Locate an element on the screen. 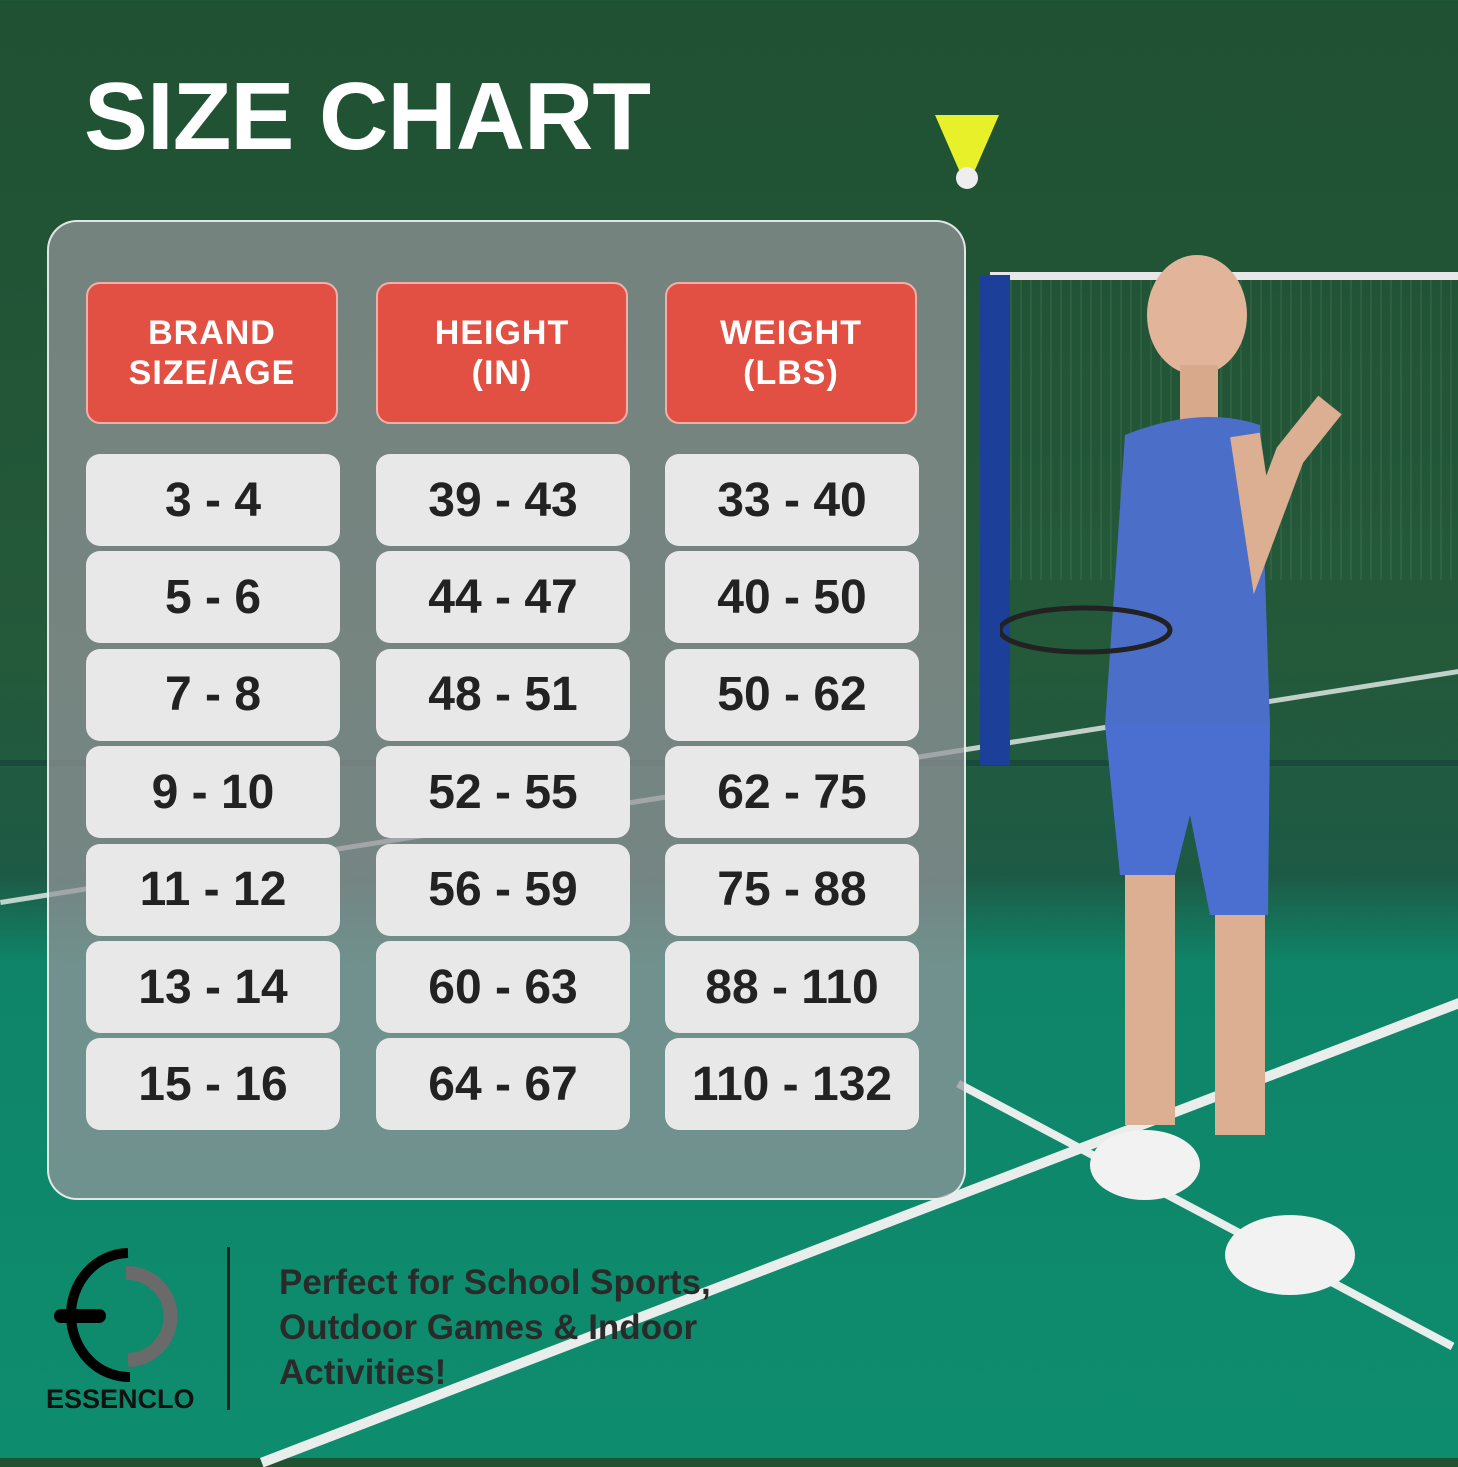 The height and width of the screenshot is (1467, 1458). column-header: HEIGHT (IN) is located at coordinates (502, 353).